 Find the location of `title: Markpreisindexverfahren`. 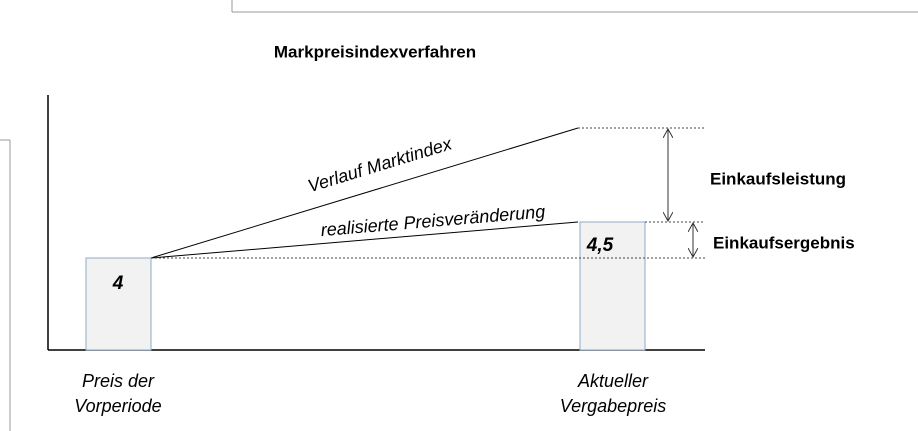

title: Markpreisindexverfahren is located at coordinates (375, 51).